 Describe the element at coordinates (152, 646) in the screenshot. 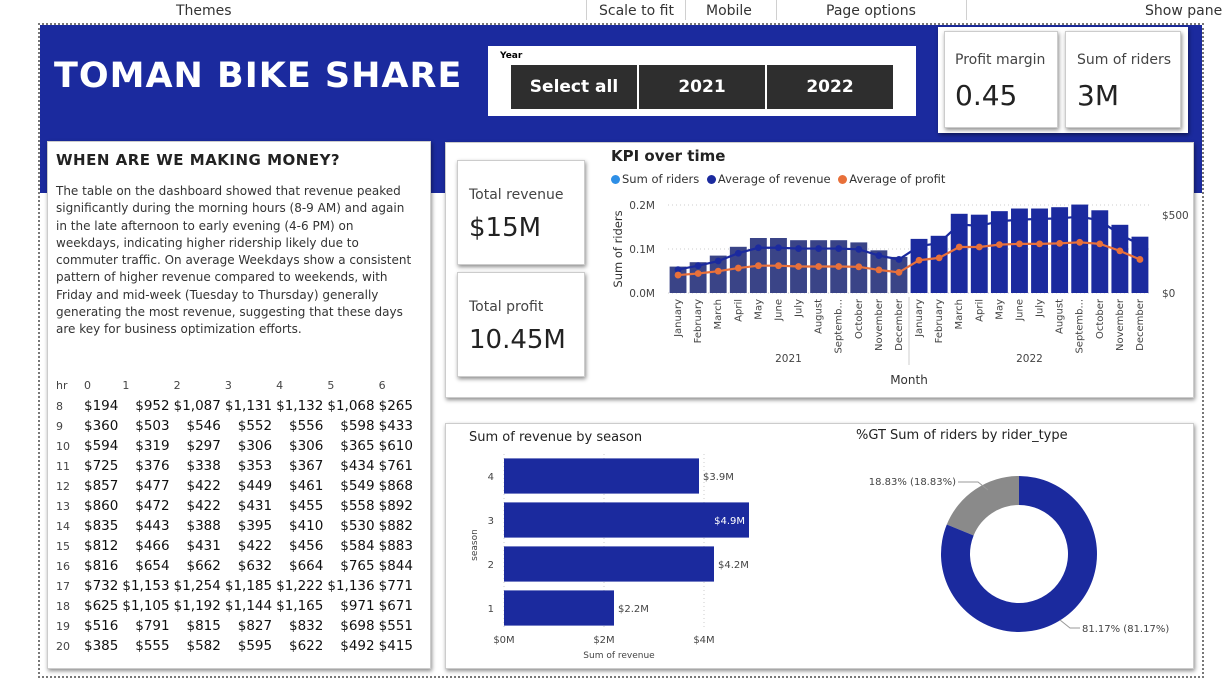

I see `revenue-cell: $555` at that location.